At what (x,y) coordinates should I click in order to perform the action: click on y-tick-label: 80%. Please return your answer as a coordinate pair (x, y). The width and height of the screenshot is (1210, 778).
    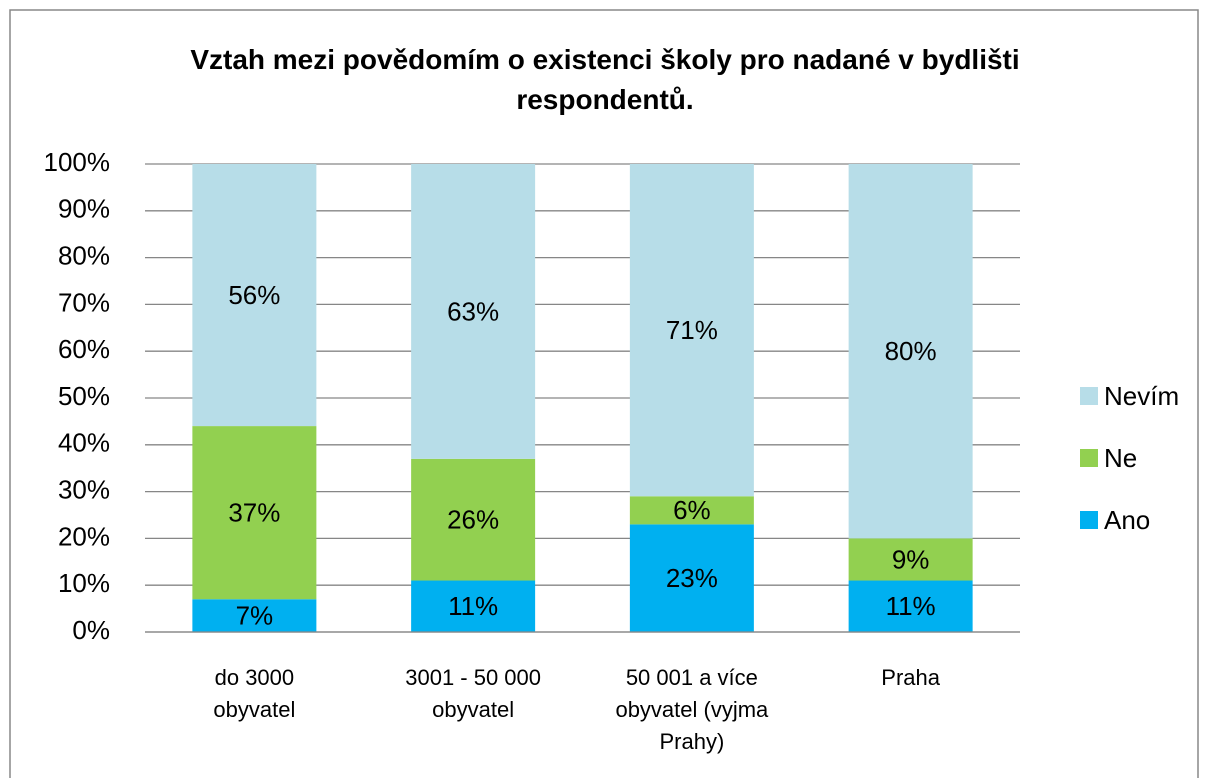
    Looking at the image, I should click on (84, 255).